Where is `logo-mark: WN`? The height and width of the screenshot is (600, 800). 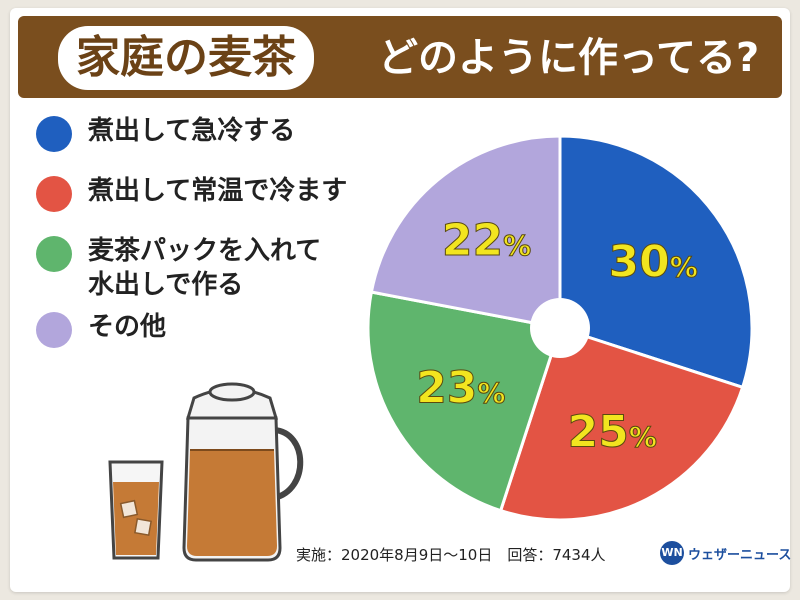 logo-mark: WN is located at coordinates (672, 553).